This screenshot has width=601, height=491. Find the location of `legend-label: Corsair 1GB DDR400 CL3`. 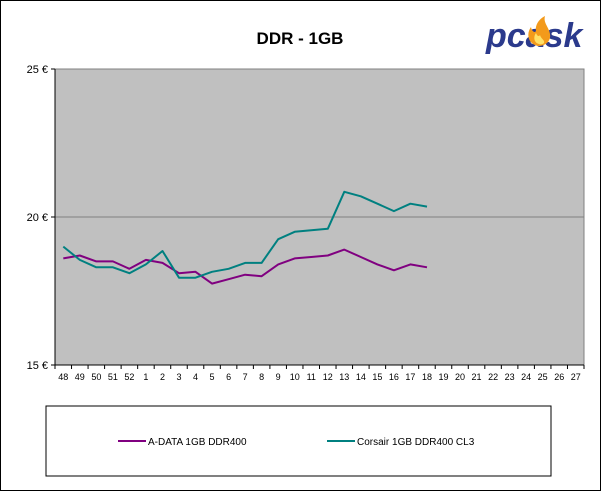

legend-label: Corsair 1GB DDR400 CL3 is located at coordinates (416, 442).